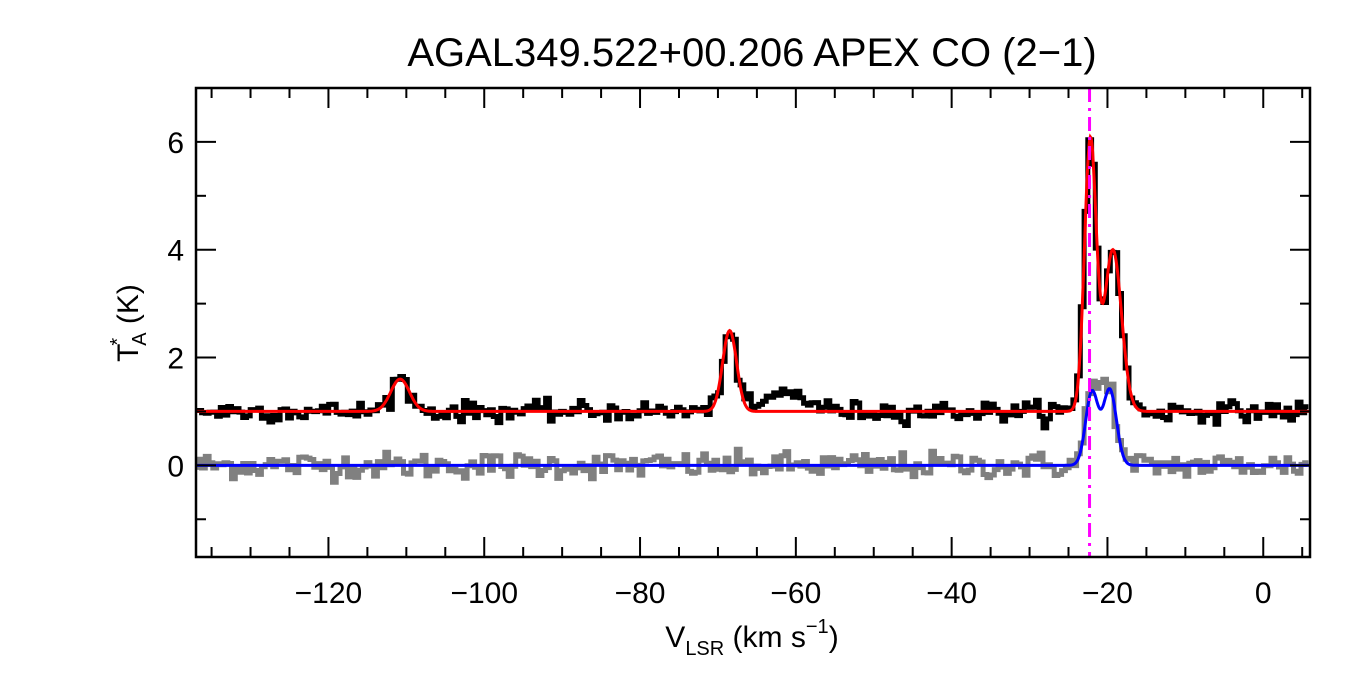 The height and width of the screenshot is (675, 1350). What do you see at coordinates (128, 308) in the screenshot?
I see `y-axis-label-unit: (K)` at bounding box center [128, 308].